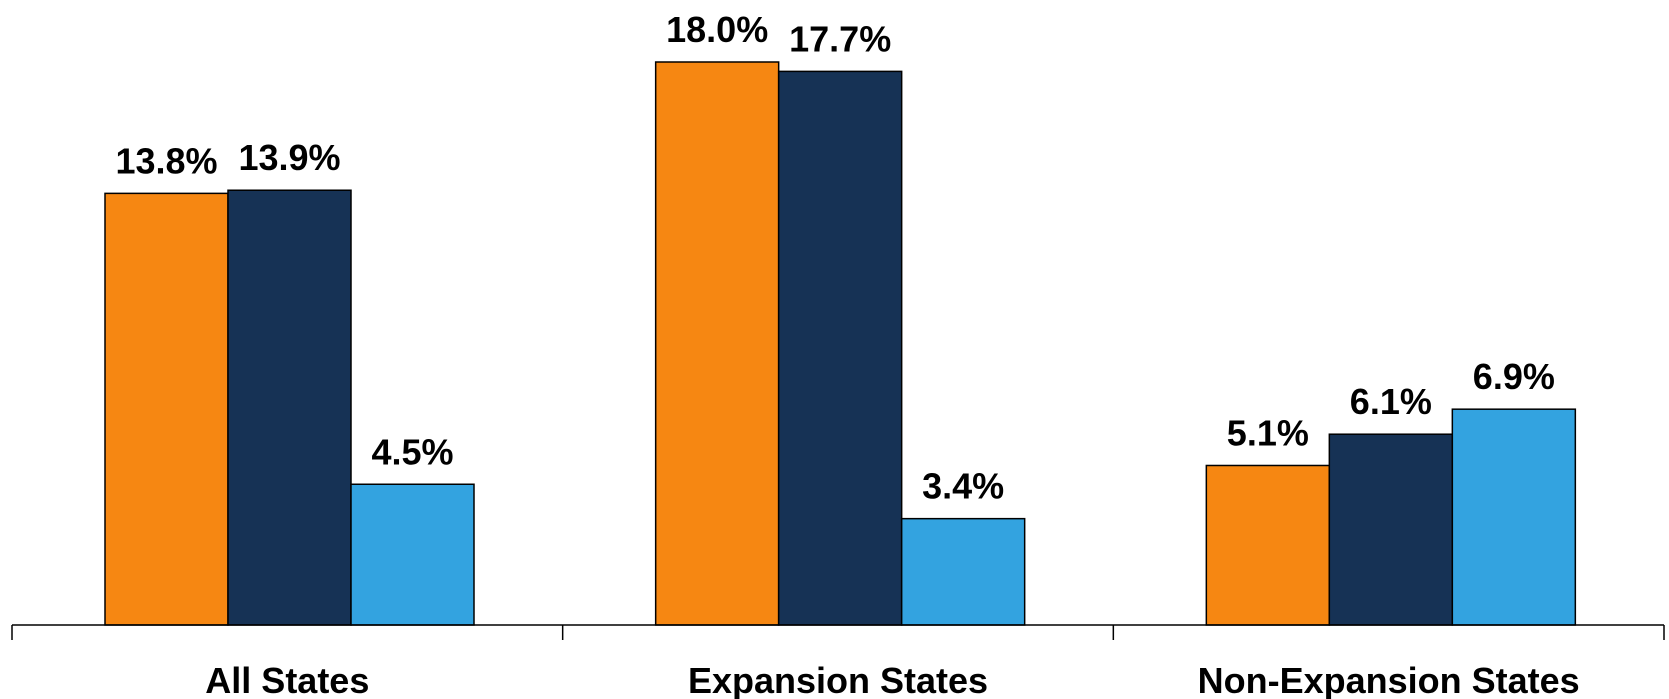 Image resolution: width=1669 pixels, height=699 pixels. I want to click on data-label: 6.1%, so click(1391, 401).